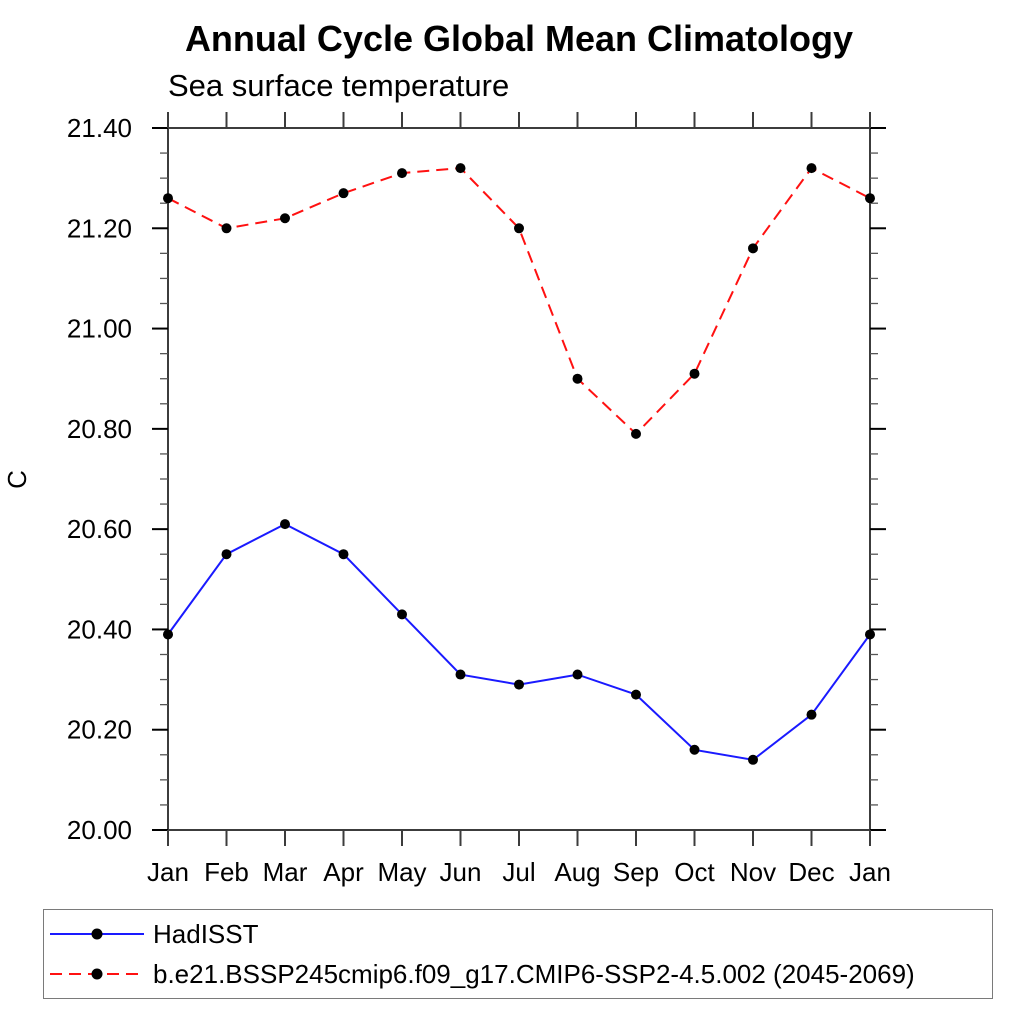 This screenshot has width=1024, height=1024. What do you see at coordinates (577, 872) in the screenshot?
I see `x-tick-label: Aug` at bounding box center [577, 872].